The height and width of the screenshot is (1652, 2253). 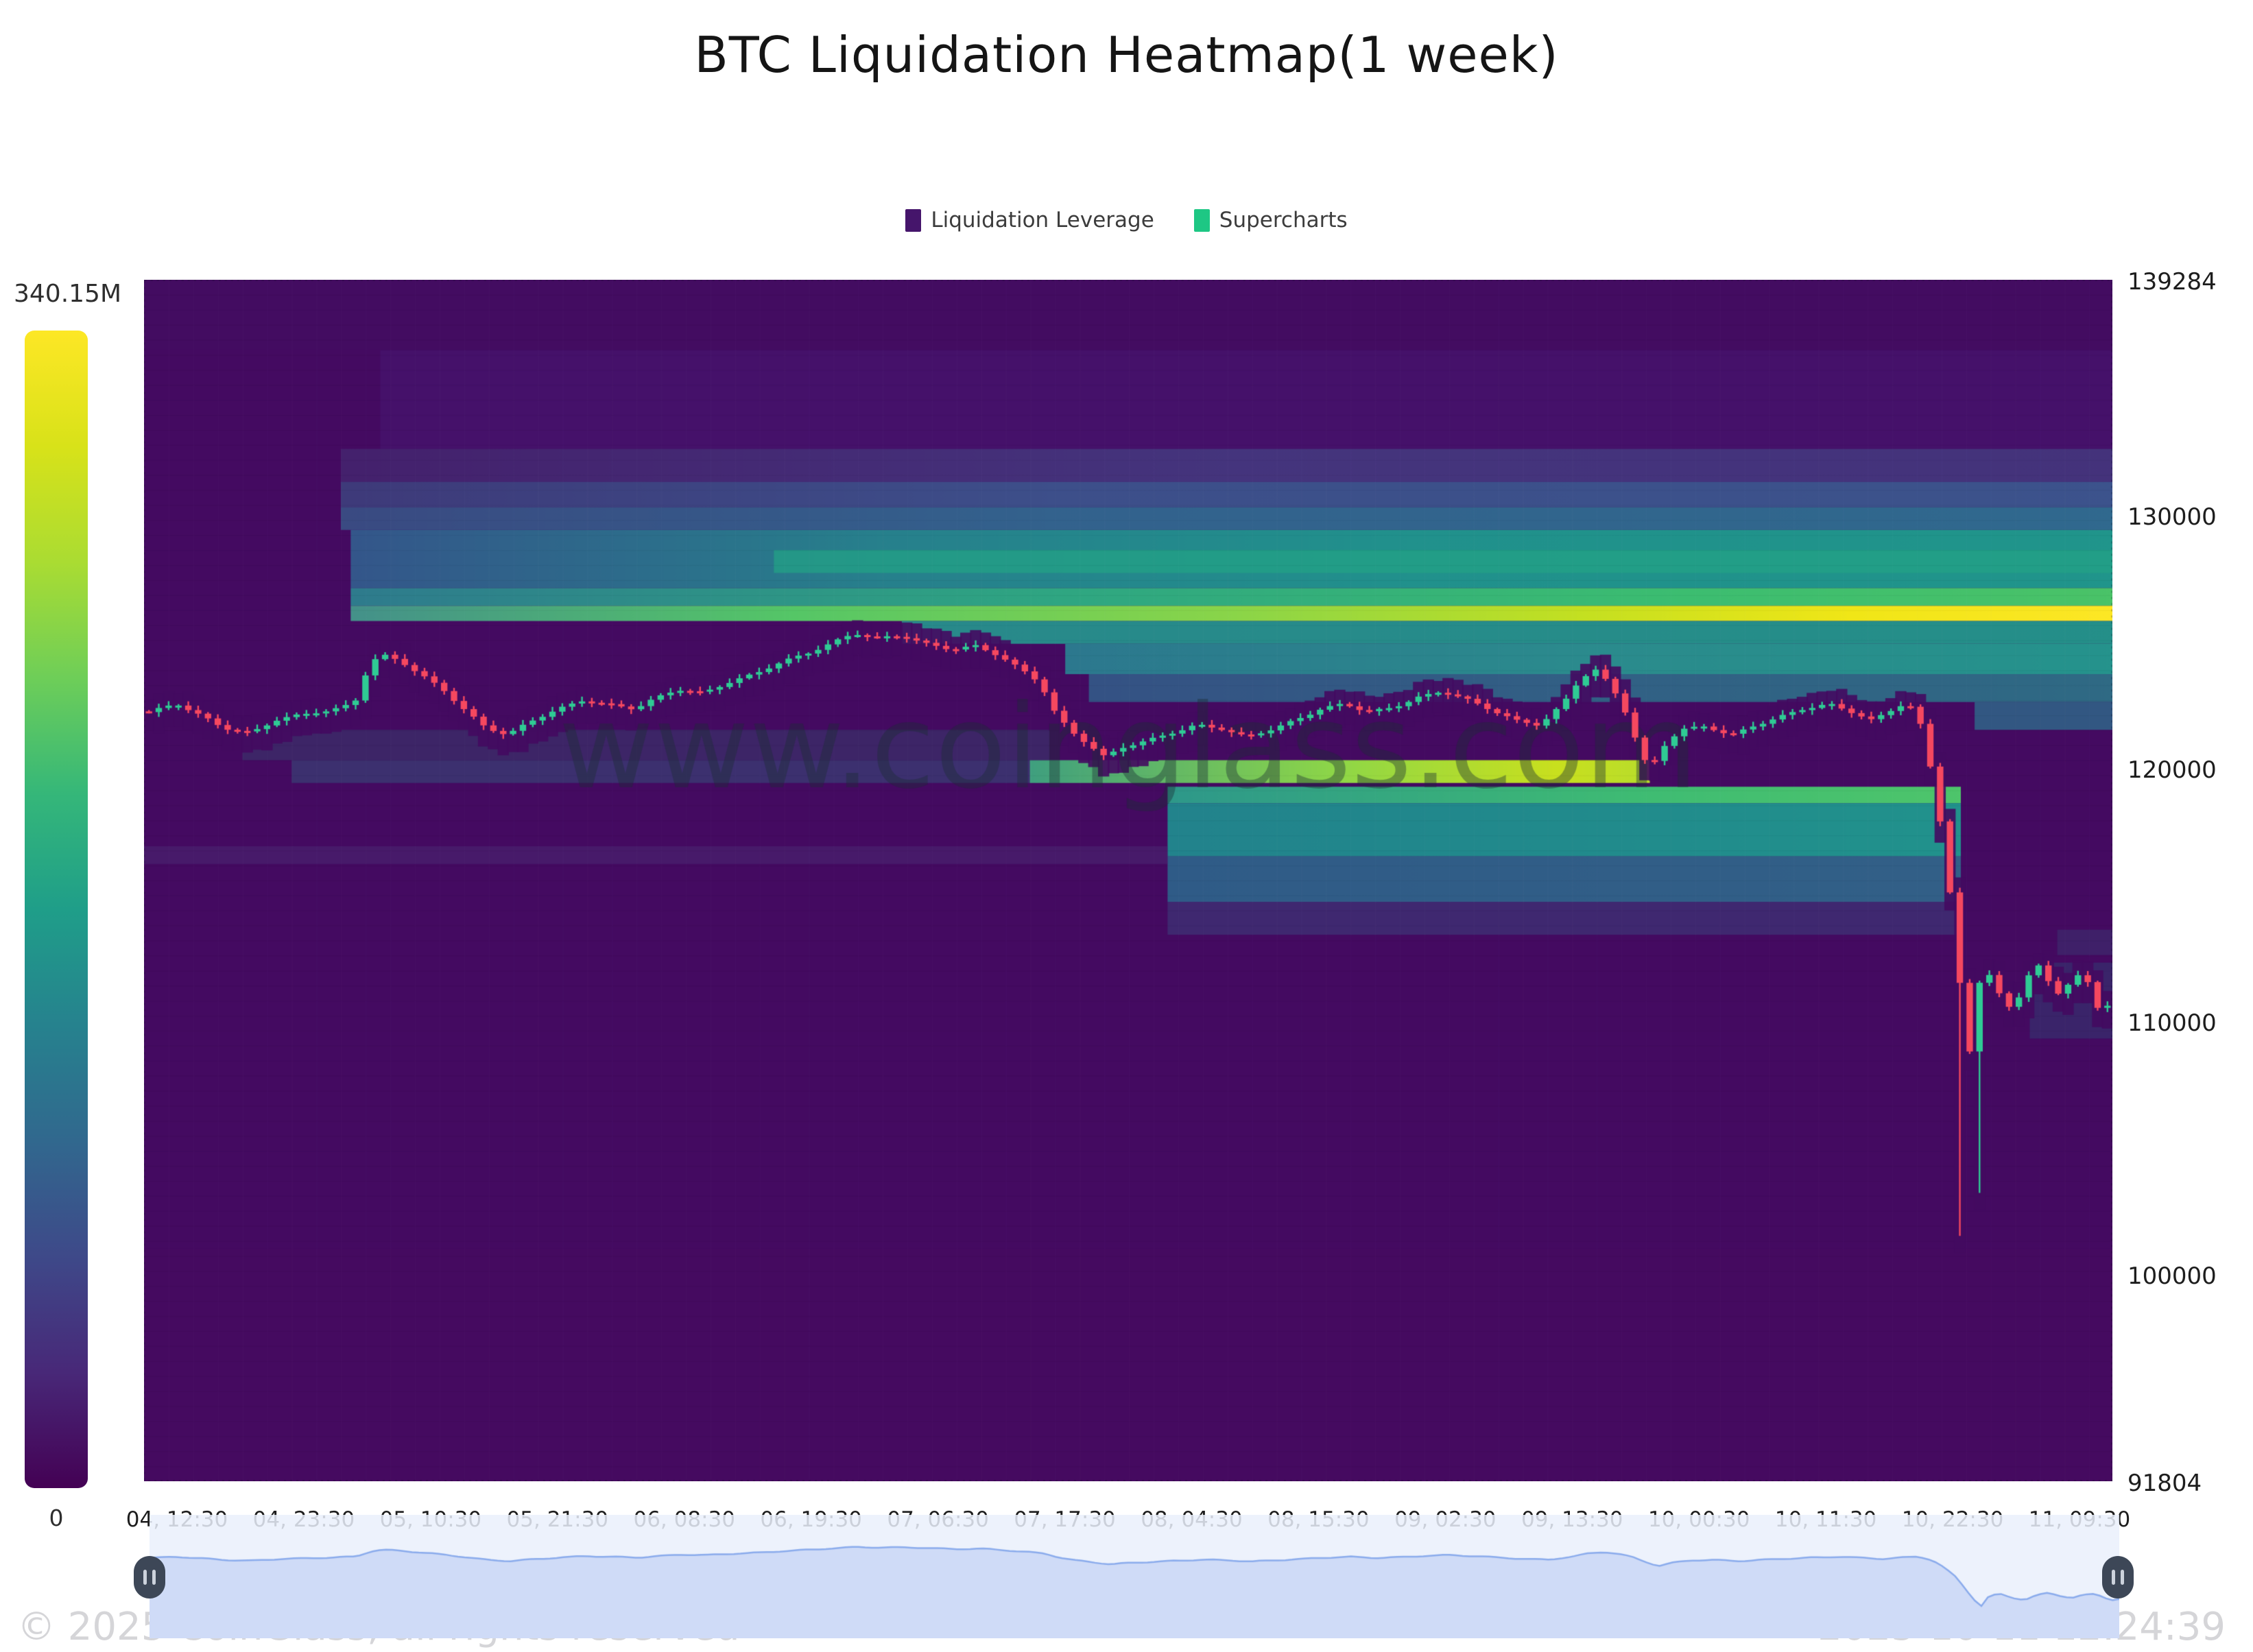 What do you see at coordinates (2172, 1023) in the screenshot?
I see `y-axis-tick: 110000` at bounding box center [2172, 1023].